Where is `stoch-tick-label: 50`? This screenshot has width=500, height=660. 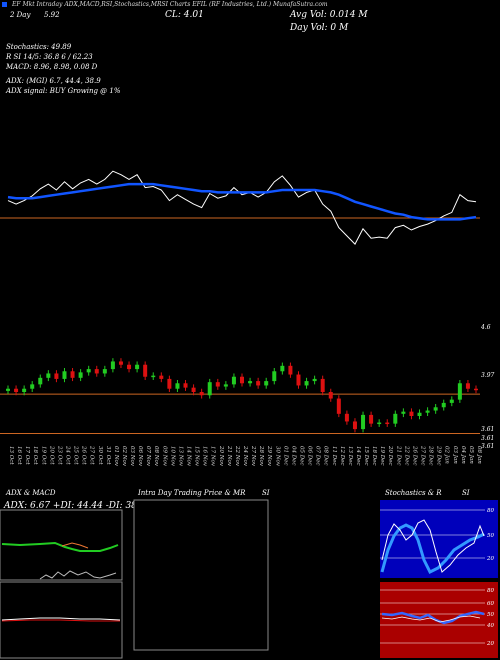
stoch-tick-label: 50 is located at coordinates (490, 536).